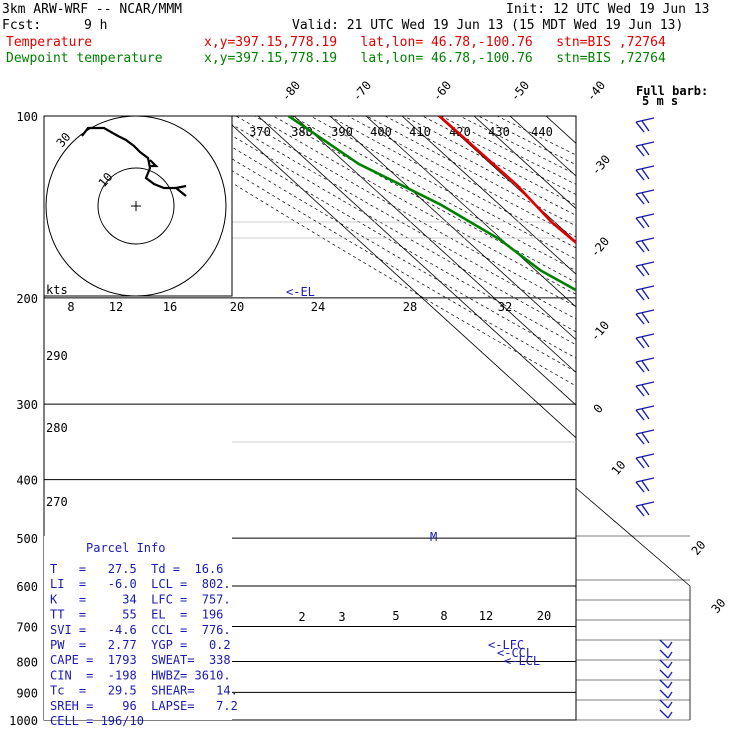 The width and height of the screenshot is (740, 740). Describe the element at coordinates (27, 693) in the screenshot. I see `pressure-tick-label: 900` at that location.